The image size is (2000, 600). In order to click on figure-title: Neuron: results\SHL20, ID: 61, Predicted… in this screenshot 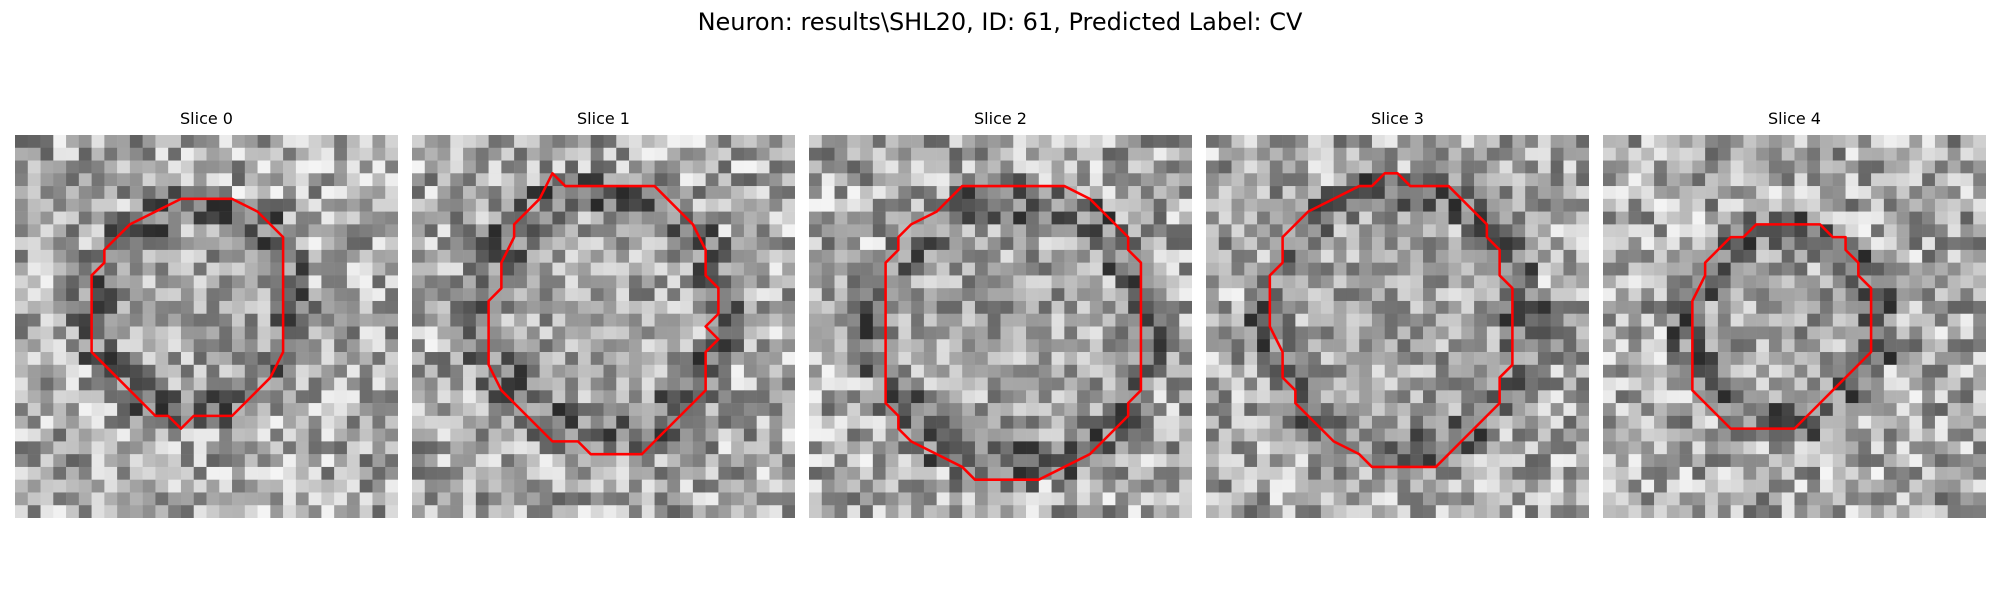, I will do `click(1000, 22)`.